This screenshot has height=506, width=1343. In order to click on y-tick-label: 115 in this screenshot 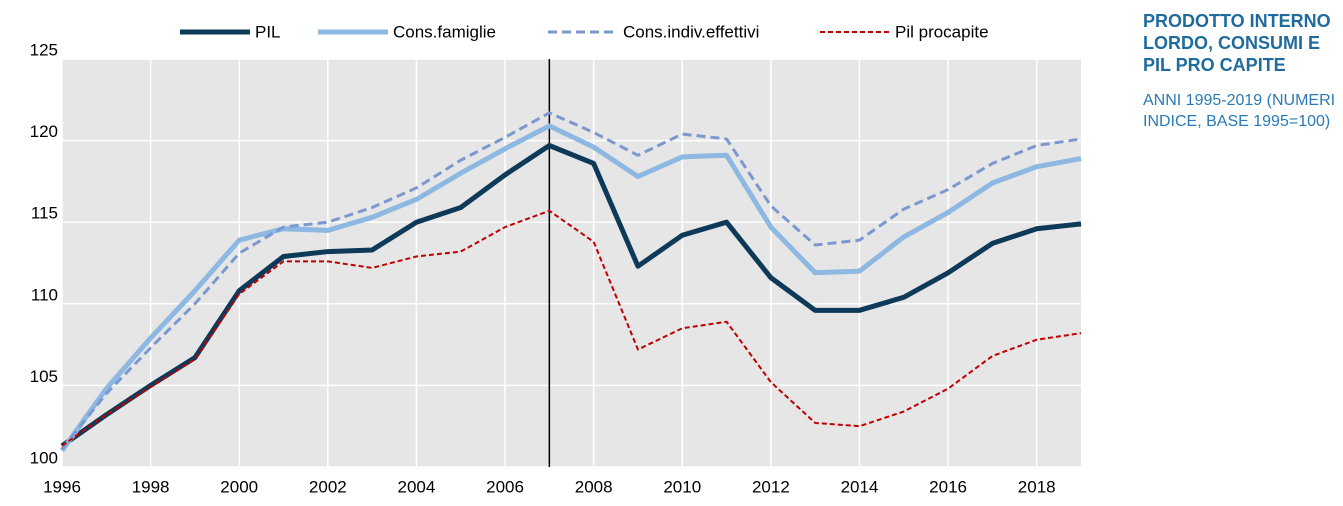, I will do `click(44, 213)`.